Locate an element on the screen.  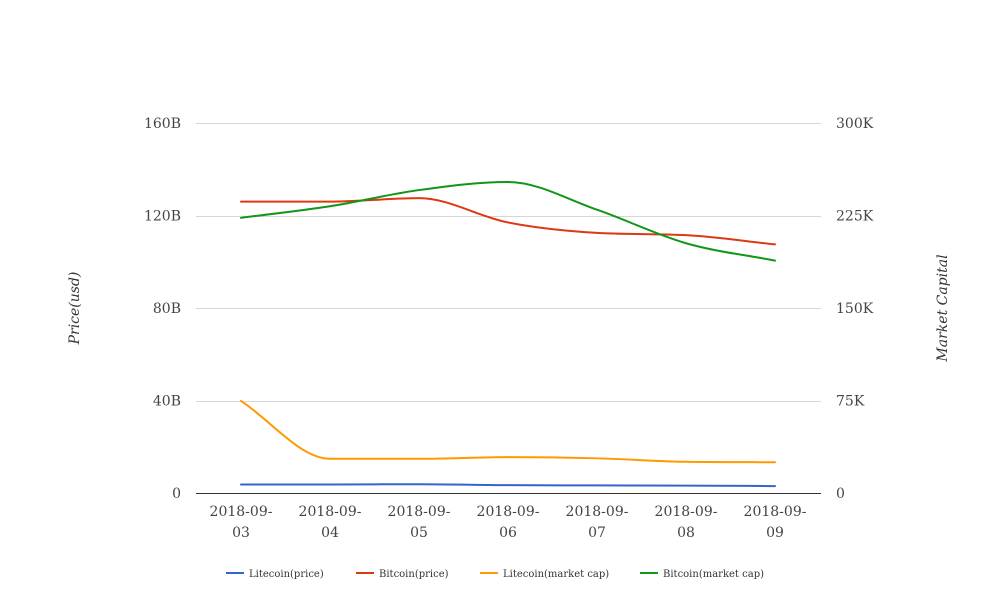
x-tick-label: 2018-09-09 is located at coordinates (775, 522).